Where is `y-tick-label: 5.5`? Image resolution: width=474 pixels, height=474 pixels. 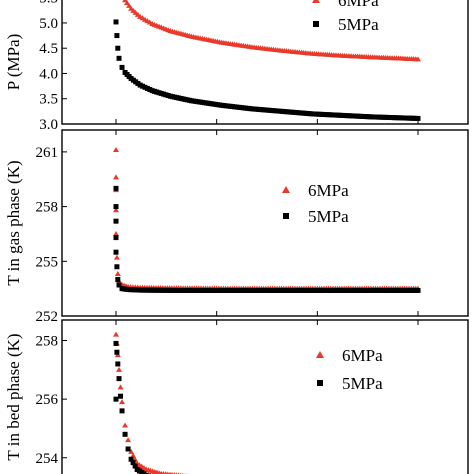 y-tick-label: 5.5 is located at coordinates (48, 3).